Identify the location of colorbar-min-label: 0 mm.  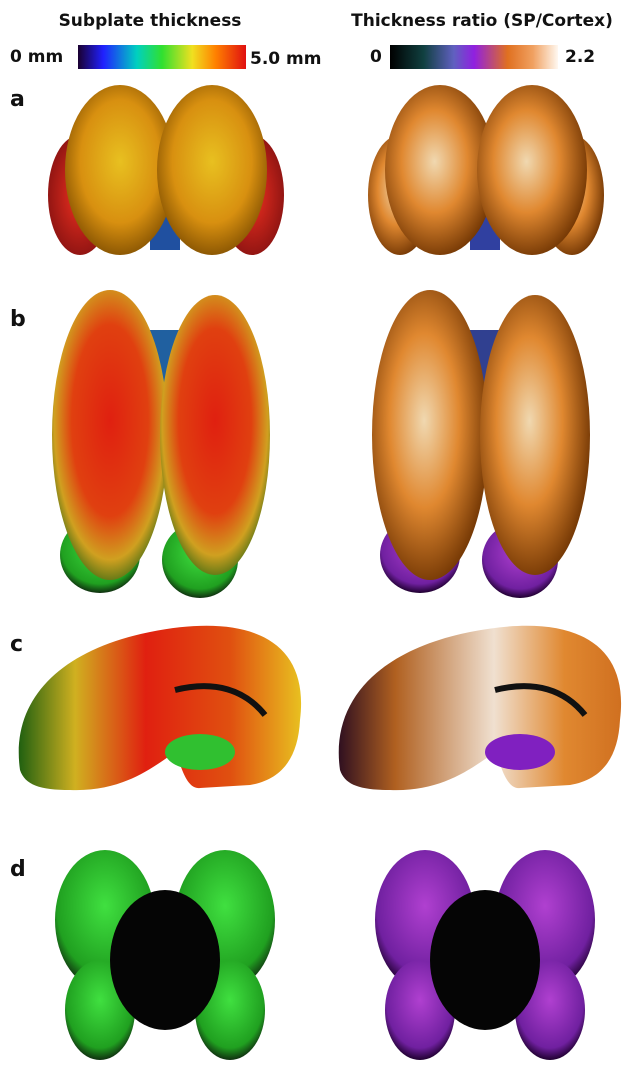
(36, 57).